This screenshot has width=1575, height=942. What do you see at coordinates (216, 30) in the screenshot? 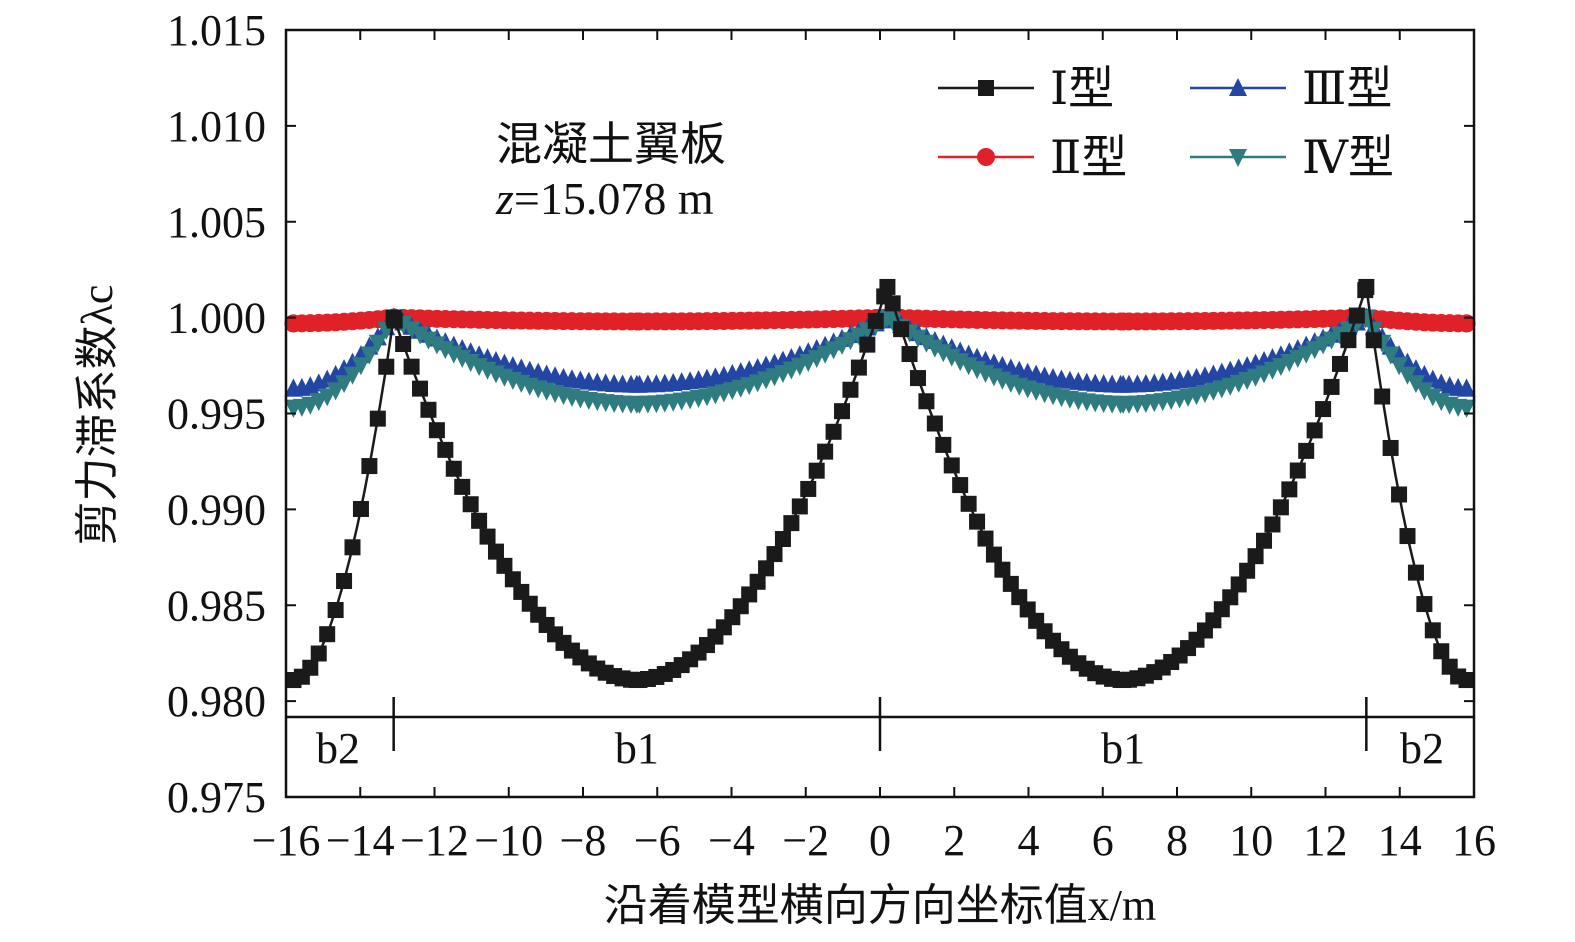
I see `y-tick-label: 1.015` at bounding box center [216, 30].